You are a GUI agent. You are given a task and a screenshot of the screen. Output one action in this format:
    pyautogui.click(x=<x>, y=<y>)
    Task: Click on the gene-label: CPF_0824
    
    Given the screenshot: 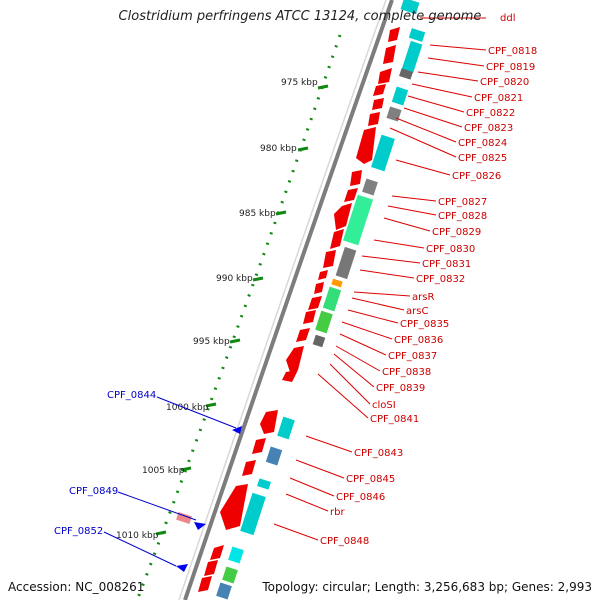 What is the action you would take?
    pyautogui.click(x=482, y=143)
    